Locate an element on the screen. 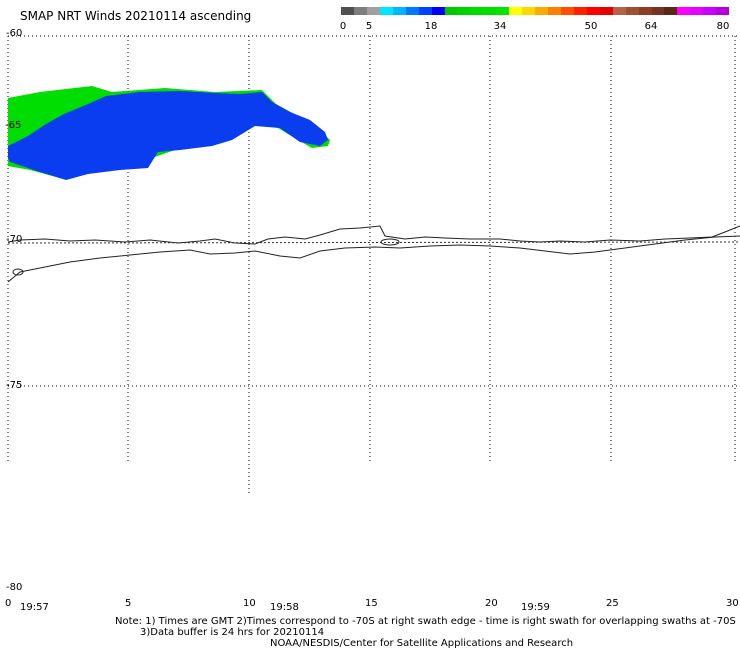 This screenshot has width=740, height=650. wind-speed-colorbar is located at coordinates (535, 11).